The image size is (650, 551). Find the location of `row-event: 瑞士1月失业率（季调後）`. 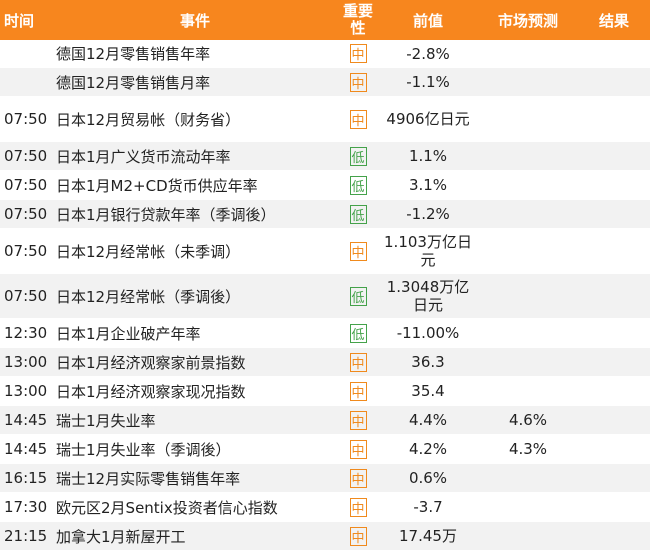

row-event: 瑞士1月失业率（季调後） is located at coordinates (143, 449).